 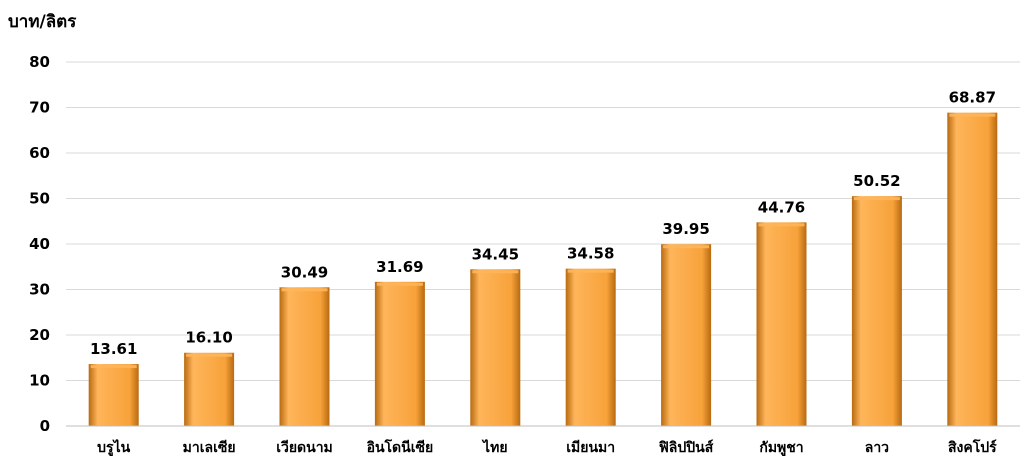 I want to click on category-label: เวียดนาม, so click(x=304, y=448).